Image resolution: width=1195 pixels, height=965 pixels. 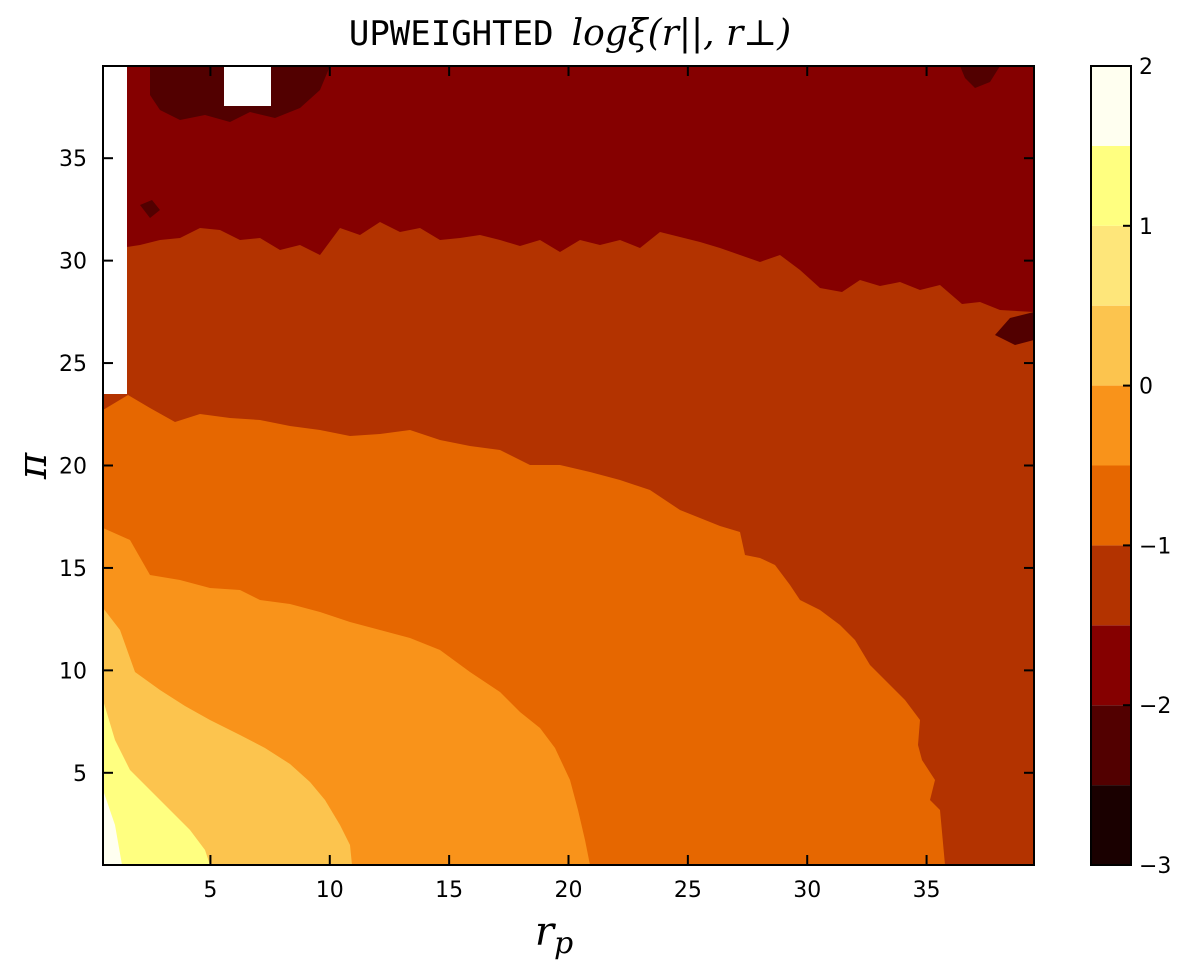 What do you see at coordinates (247, 86) in the screenshot?
I see `missing-data-region-top` at bounding box center [247, 86].